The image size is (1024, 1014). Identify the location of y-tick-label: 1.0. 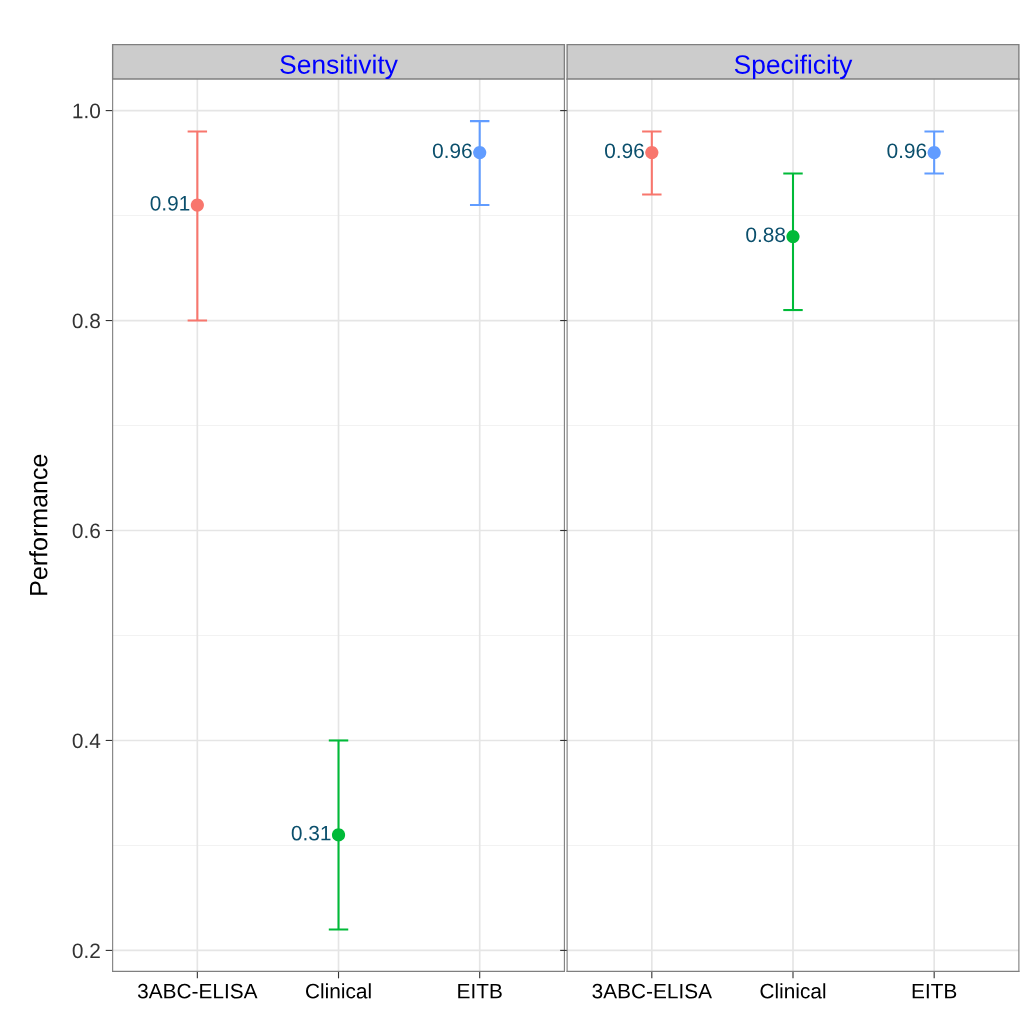
(87, 111).